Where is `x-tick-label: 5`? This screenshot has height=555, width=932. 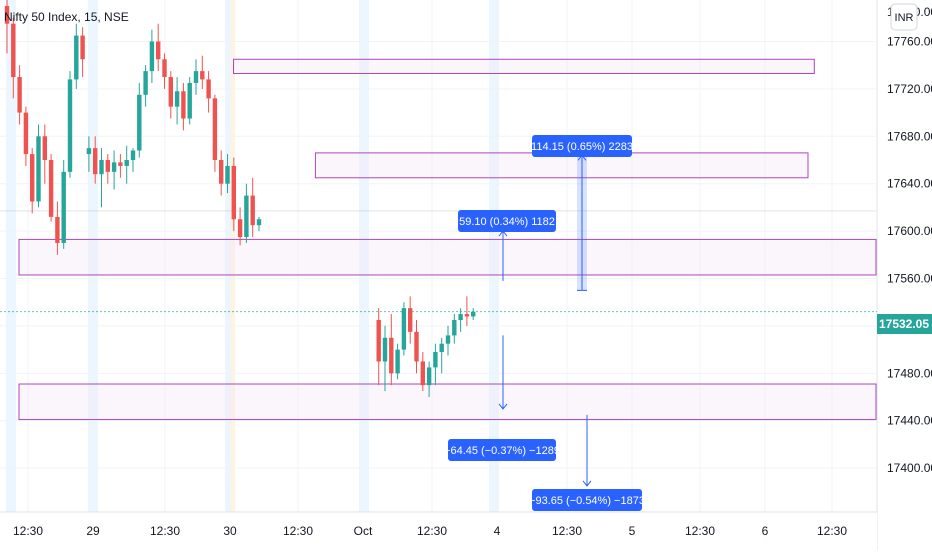
x-tick-label: 5 is located at coordinates (632, 531).